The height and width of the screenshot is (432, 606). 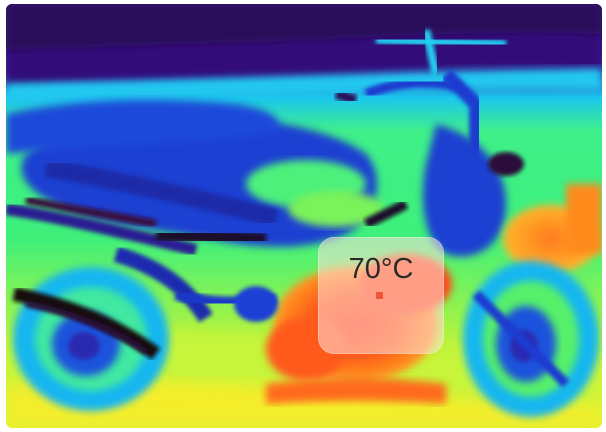 I want to click on temperature-spot-box: 70°C, so click(x=381, y=295).